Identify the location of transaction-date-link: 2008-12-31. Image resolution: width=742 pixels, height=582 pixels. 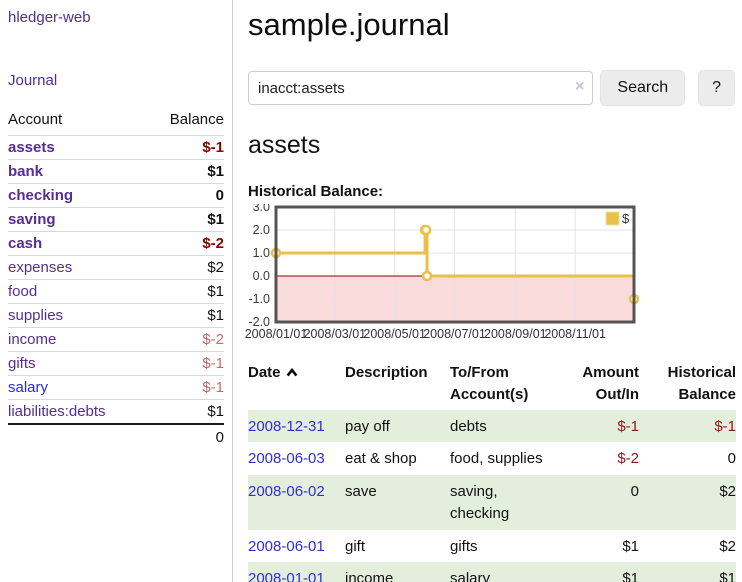
(286, 426).